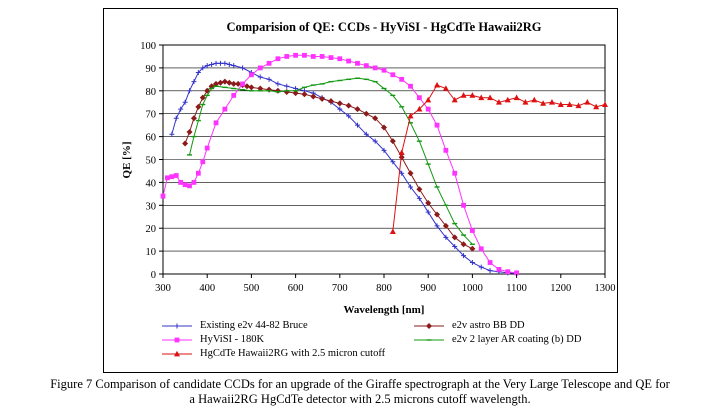 The width and height of the screenshot is (720, 409). What do you see at coordinates (151, 115) in the screenshot?
I see `y-tick-label: 70` at bounding box center [151, 115].